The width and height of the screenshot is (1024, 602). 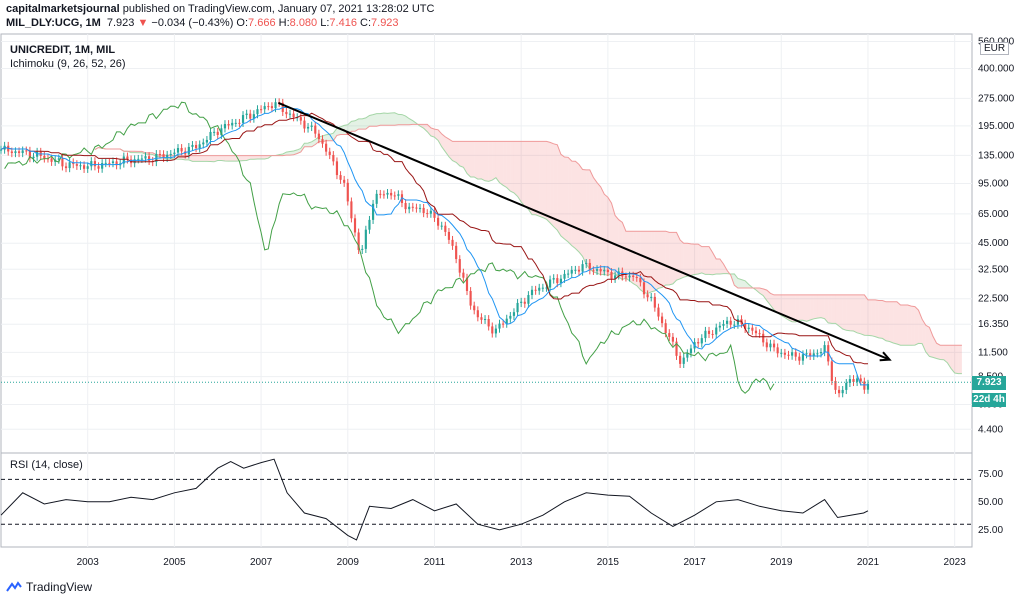 What do you see at coordinates (343, 23) in the screenshot?
I see `low-value: 7.416` at bounding box center [343, 23].